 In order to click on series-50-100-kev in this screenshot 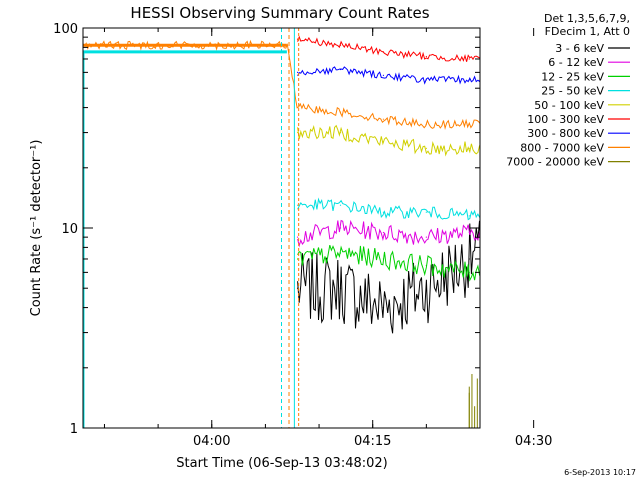, I will do `click(404, 140)`.